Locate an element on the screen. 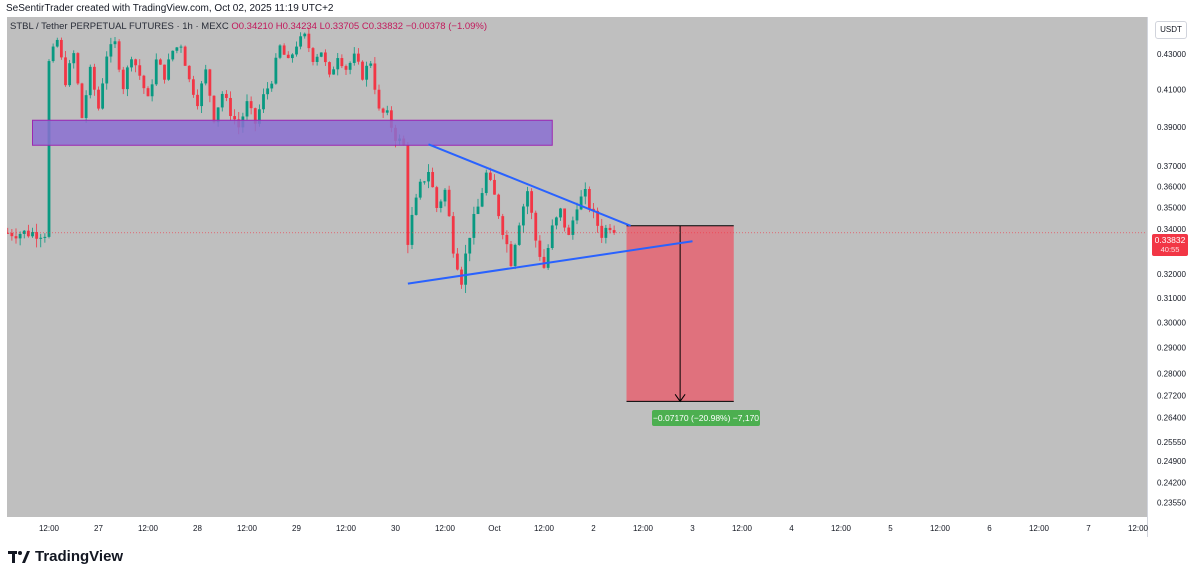 This screenshot has width=1199, height=577. price-tick-label: 0.41000 is located at coordinates (1171, 90).